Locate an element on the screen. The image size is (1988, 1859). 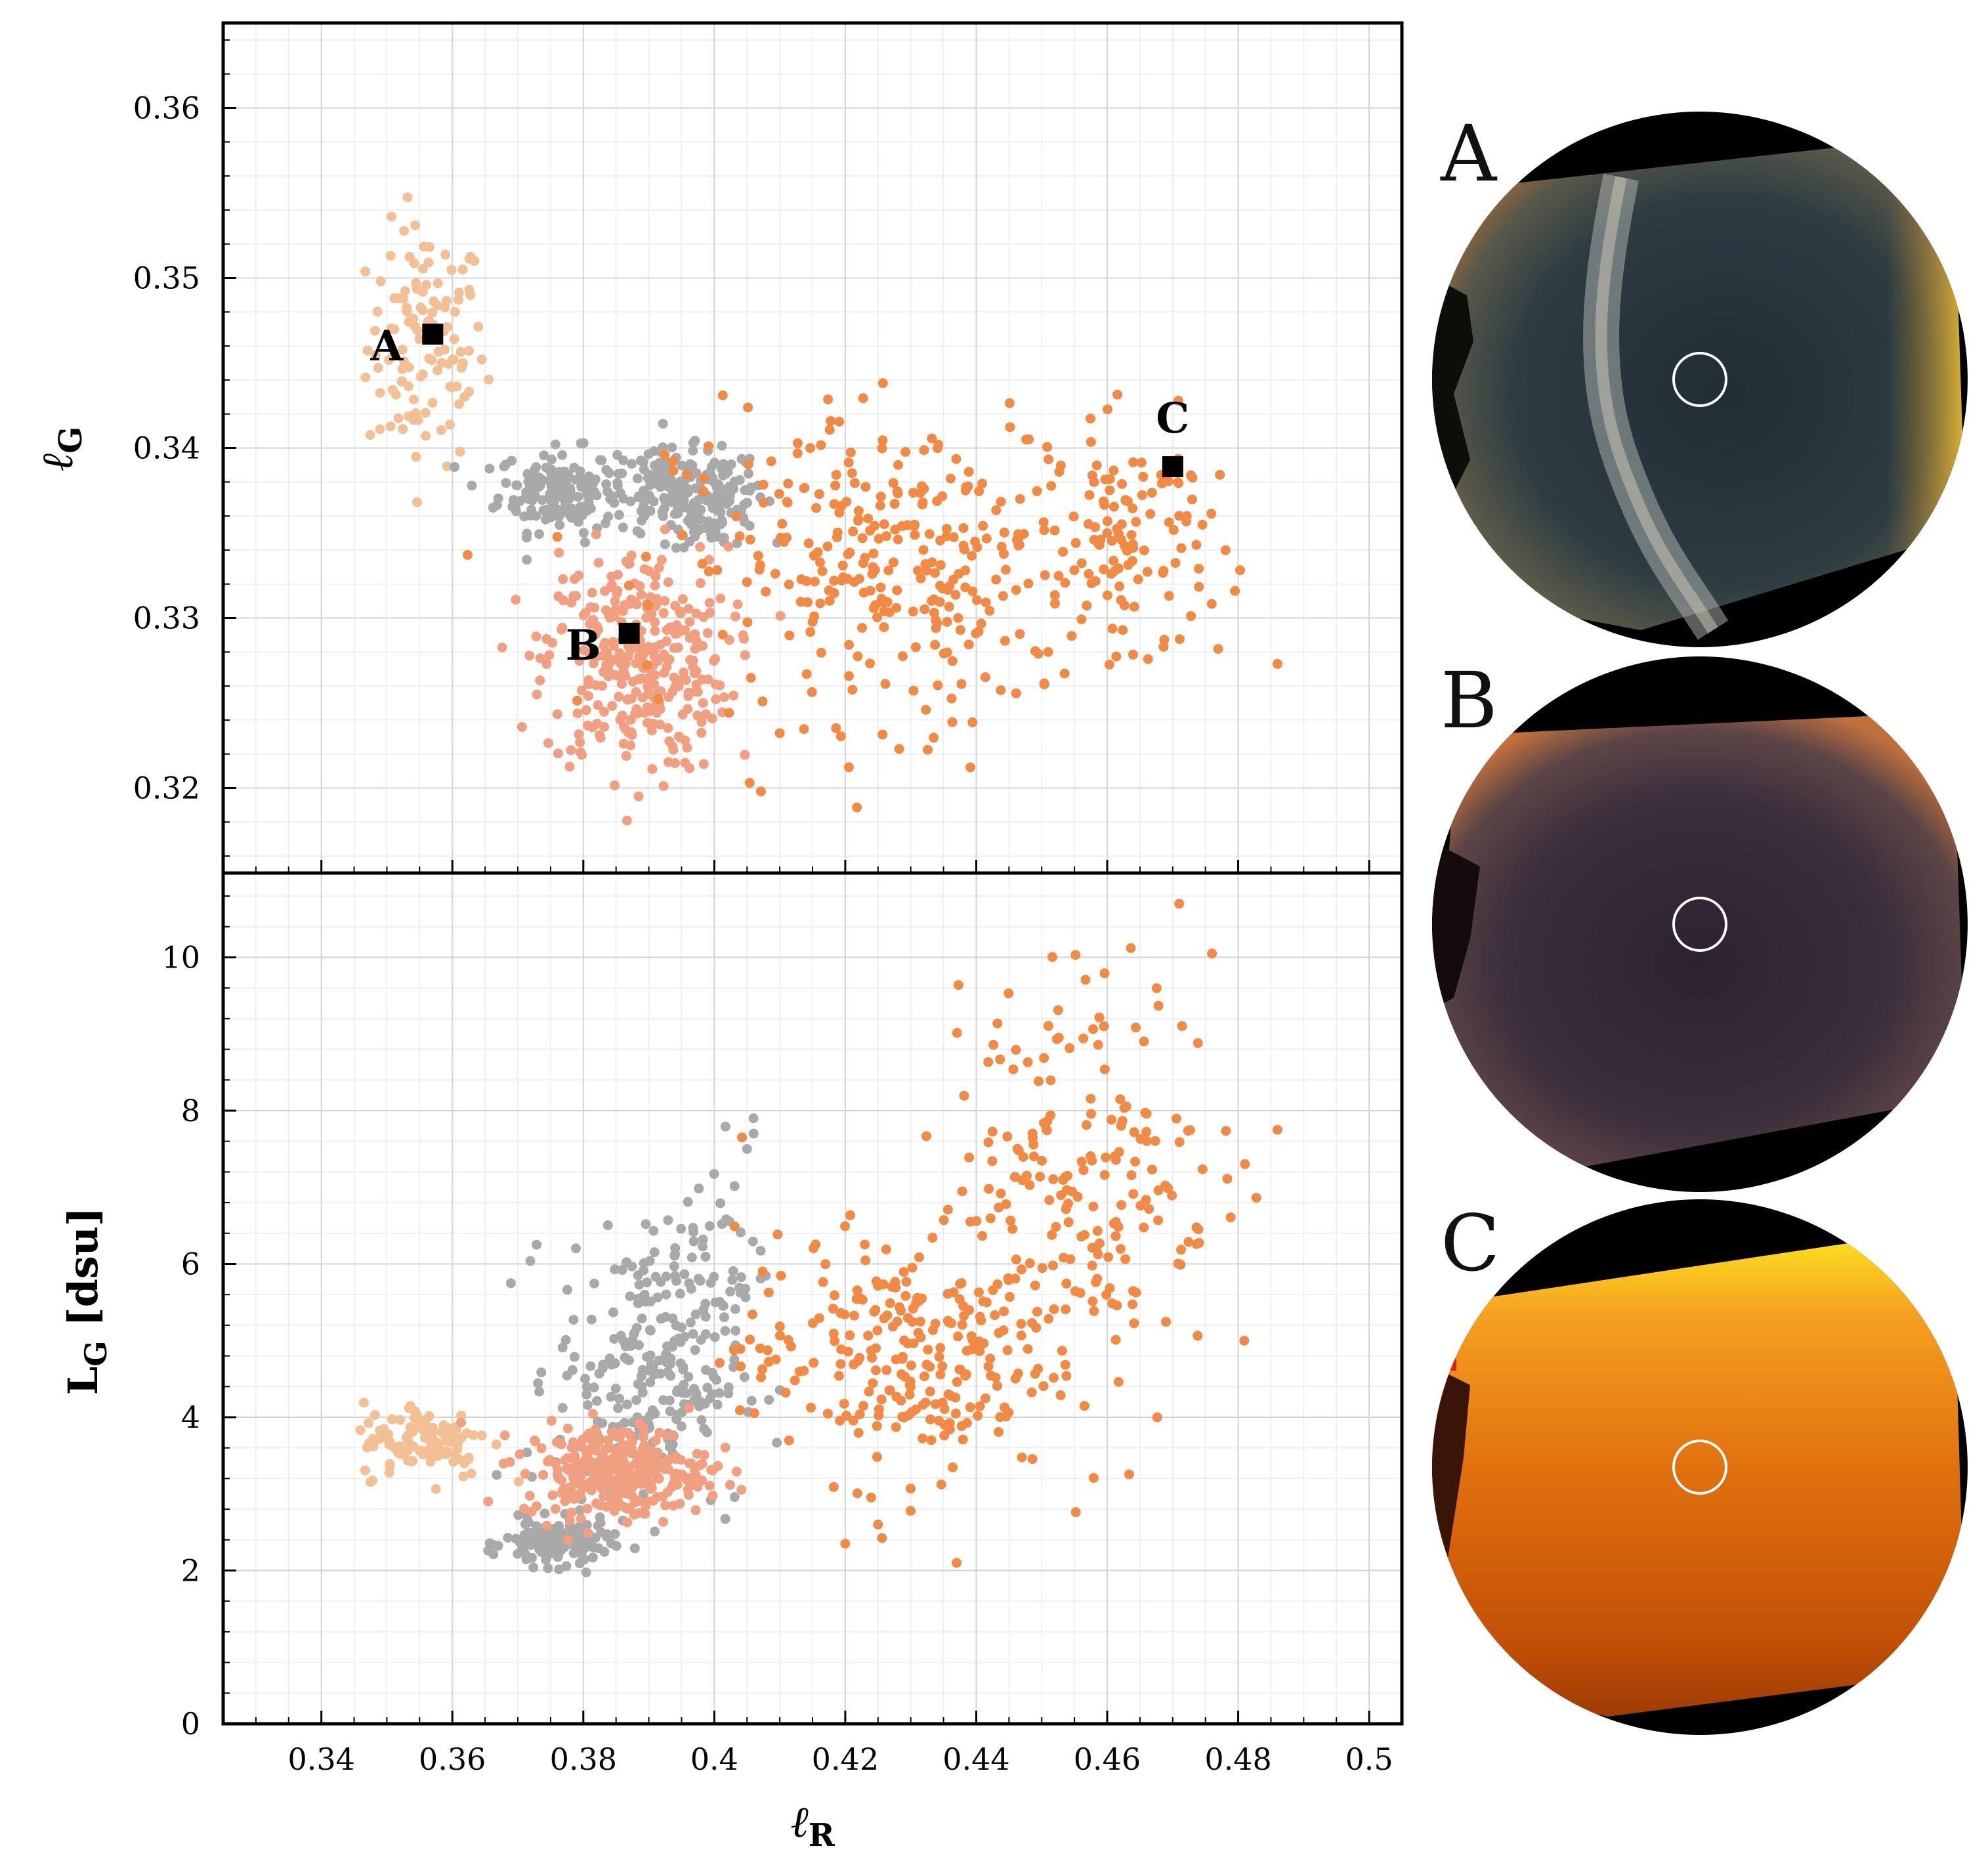
sky-a-letter: A is located at coordinates (1469, 153).